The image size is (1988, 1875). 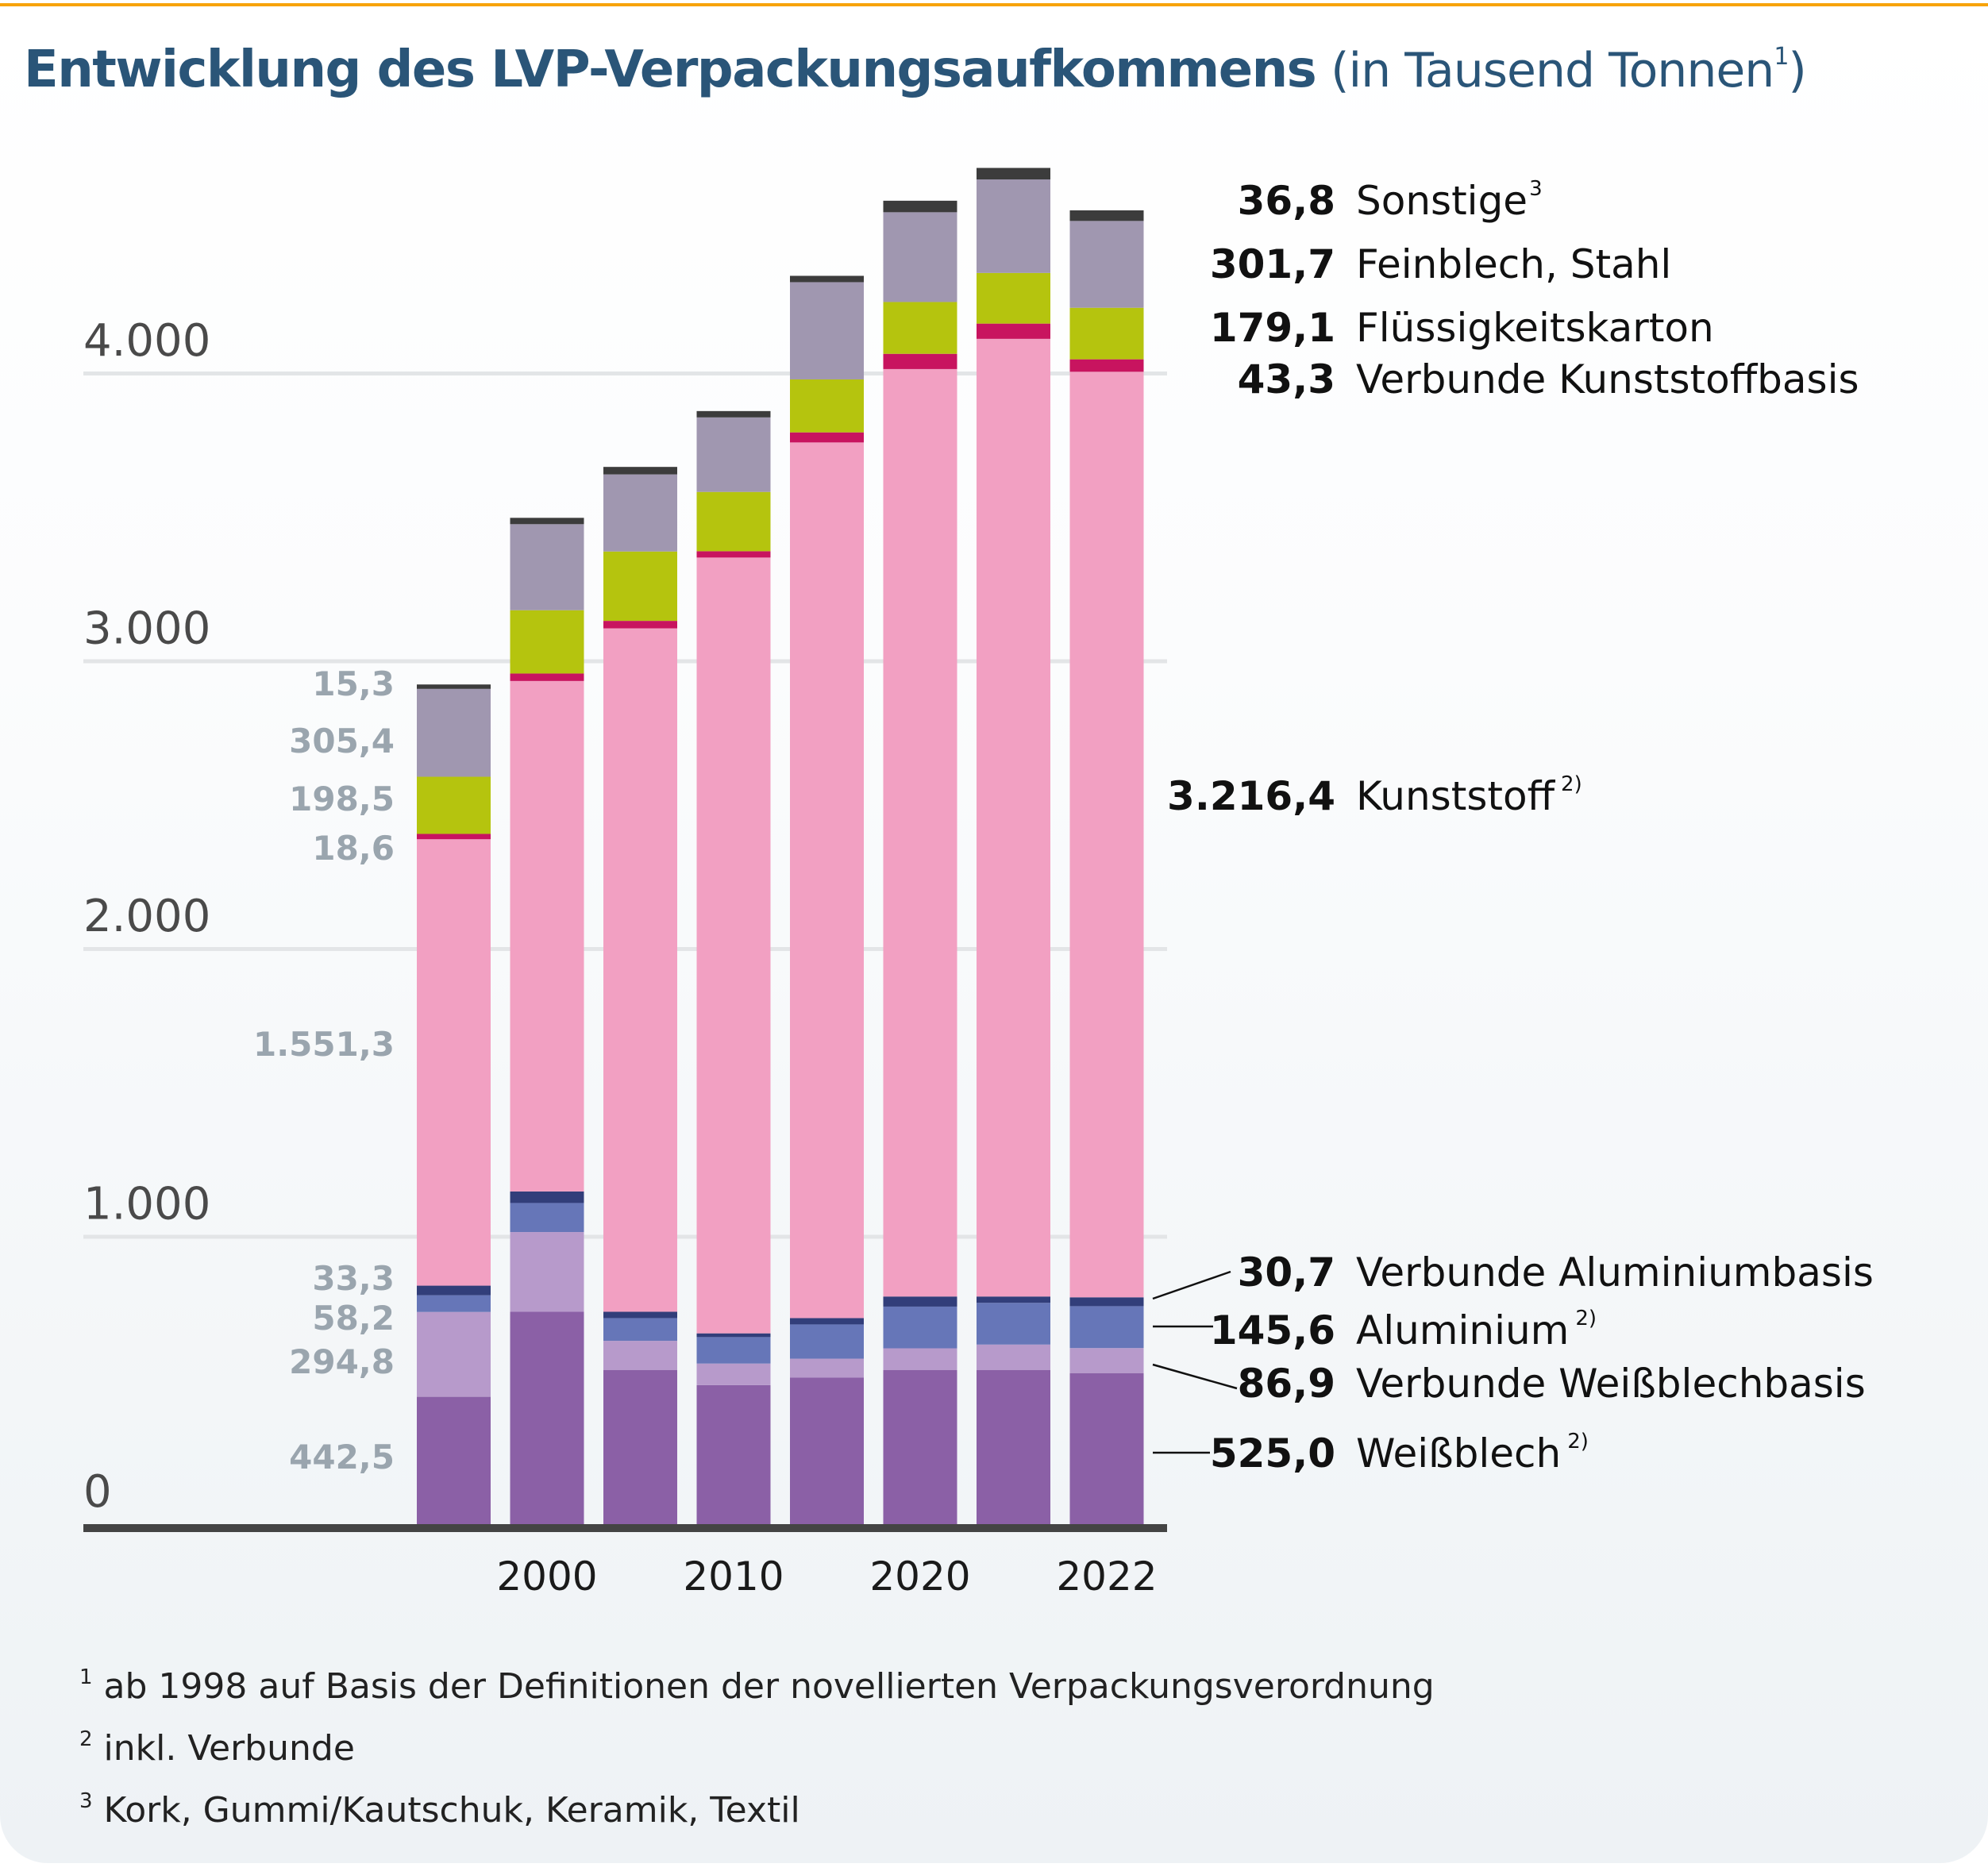 I want to click on unit-close: ), so click(x=1797, y=70).